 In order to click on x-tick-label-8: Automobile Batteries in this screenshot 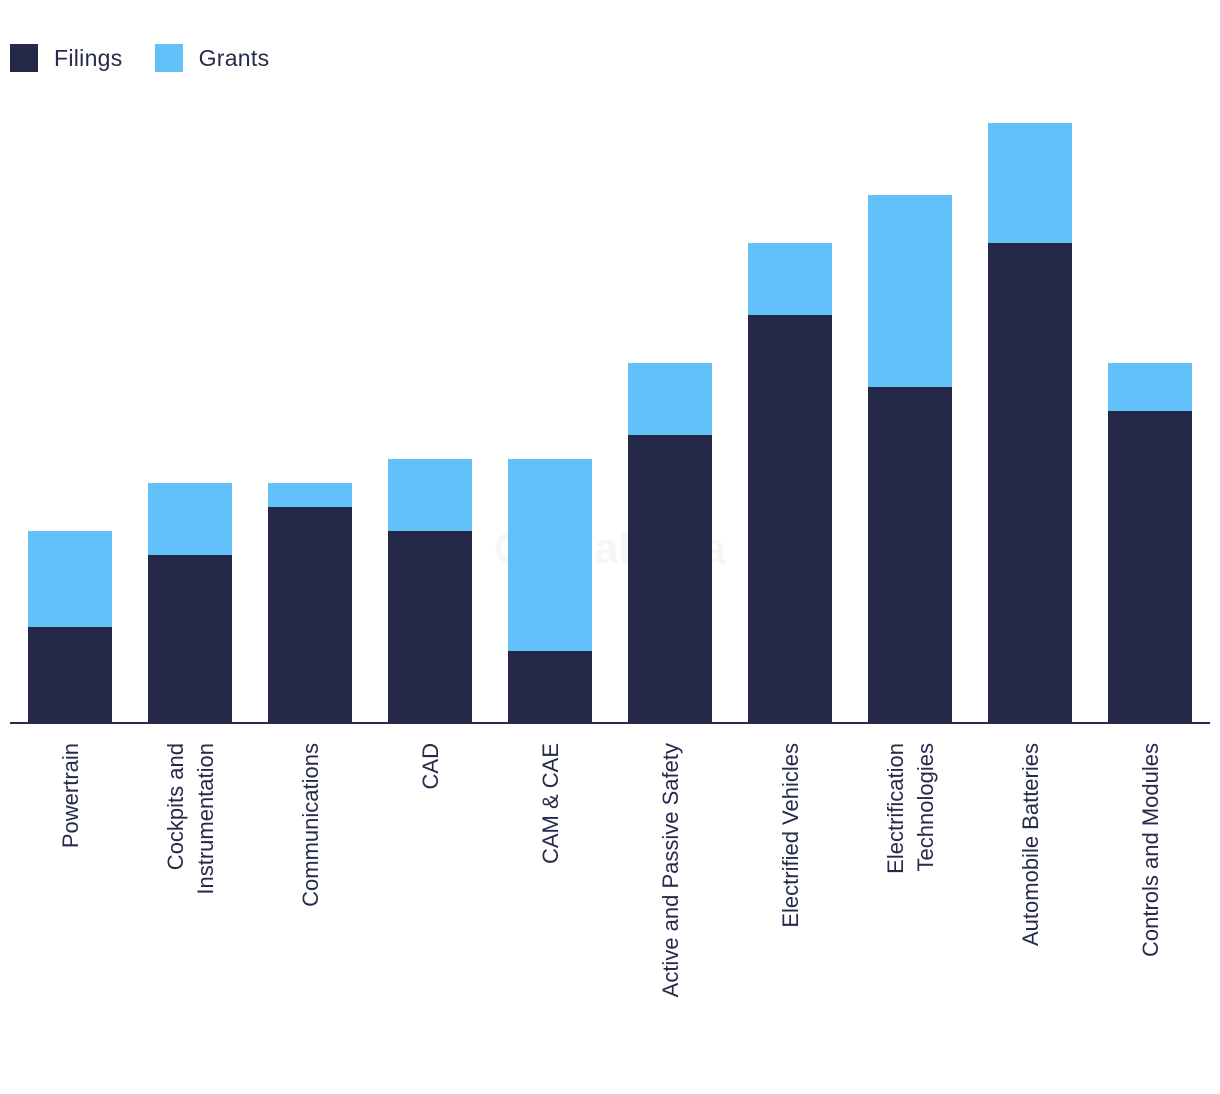, I will do `click(1030, 844)`.